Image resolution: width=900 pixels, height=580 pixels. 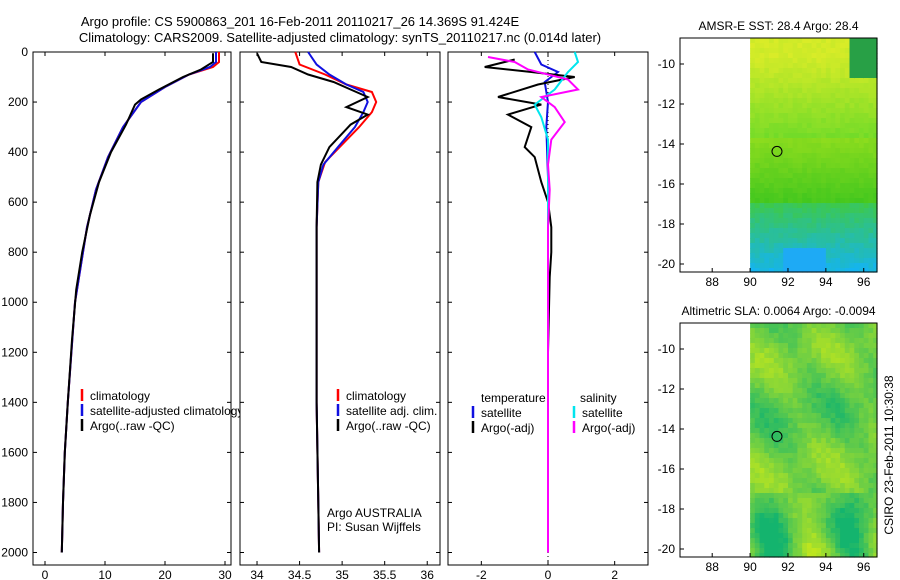 What do you see at coordinates (14, 552) in the screenshot?
I see `y-tick-label: 2000` at bounding box center [14, 552].